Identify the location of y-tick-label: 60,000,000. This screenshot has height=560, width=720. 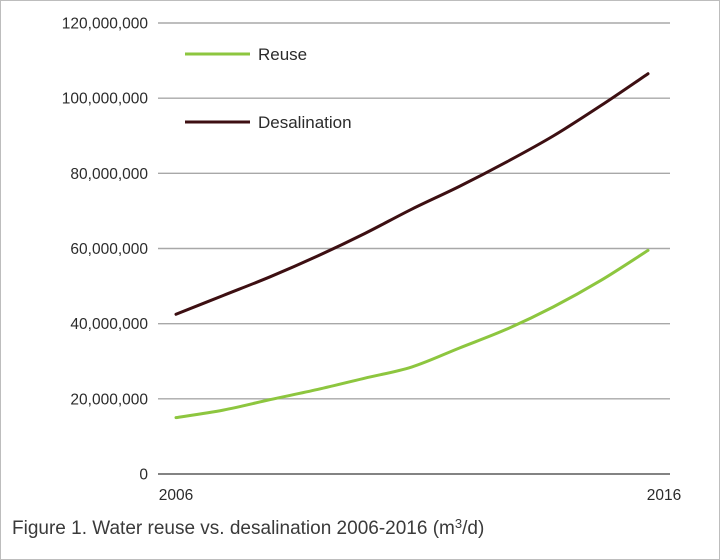
(109, 249).